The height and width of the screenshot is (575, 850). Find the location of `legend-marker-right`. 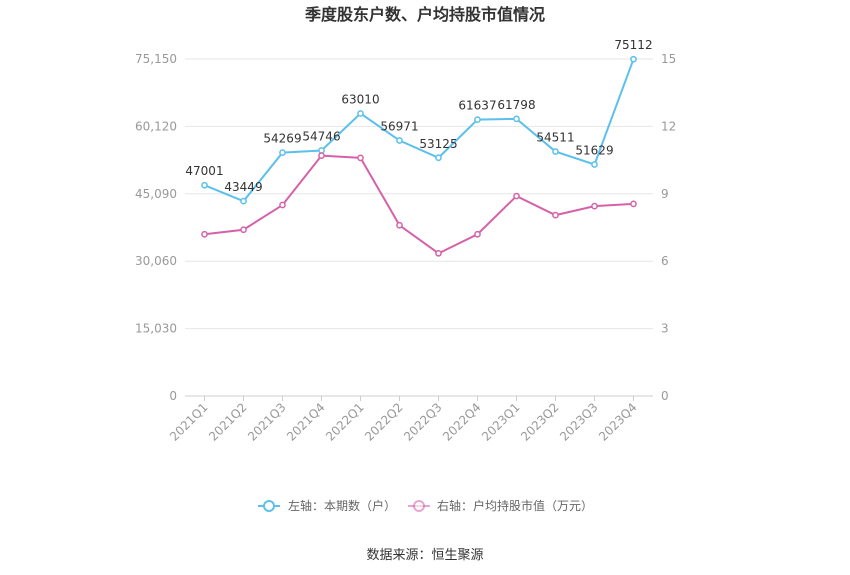

legend-marker-right is located at coordinates (419, 506).